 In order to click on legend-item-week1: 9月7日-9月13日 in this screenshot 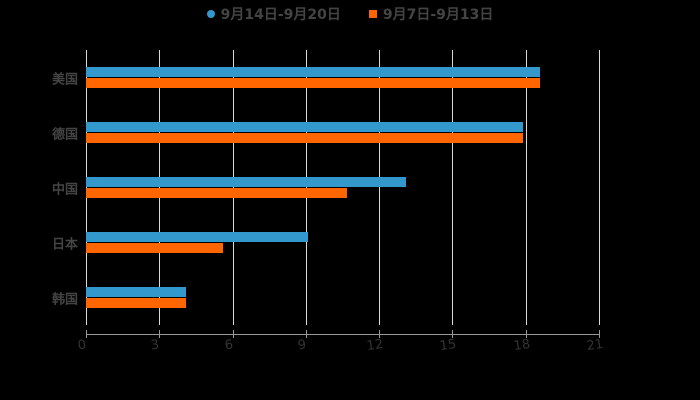, I will do `click(431, 14)`.